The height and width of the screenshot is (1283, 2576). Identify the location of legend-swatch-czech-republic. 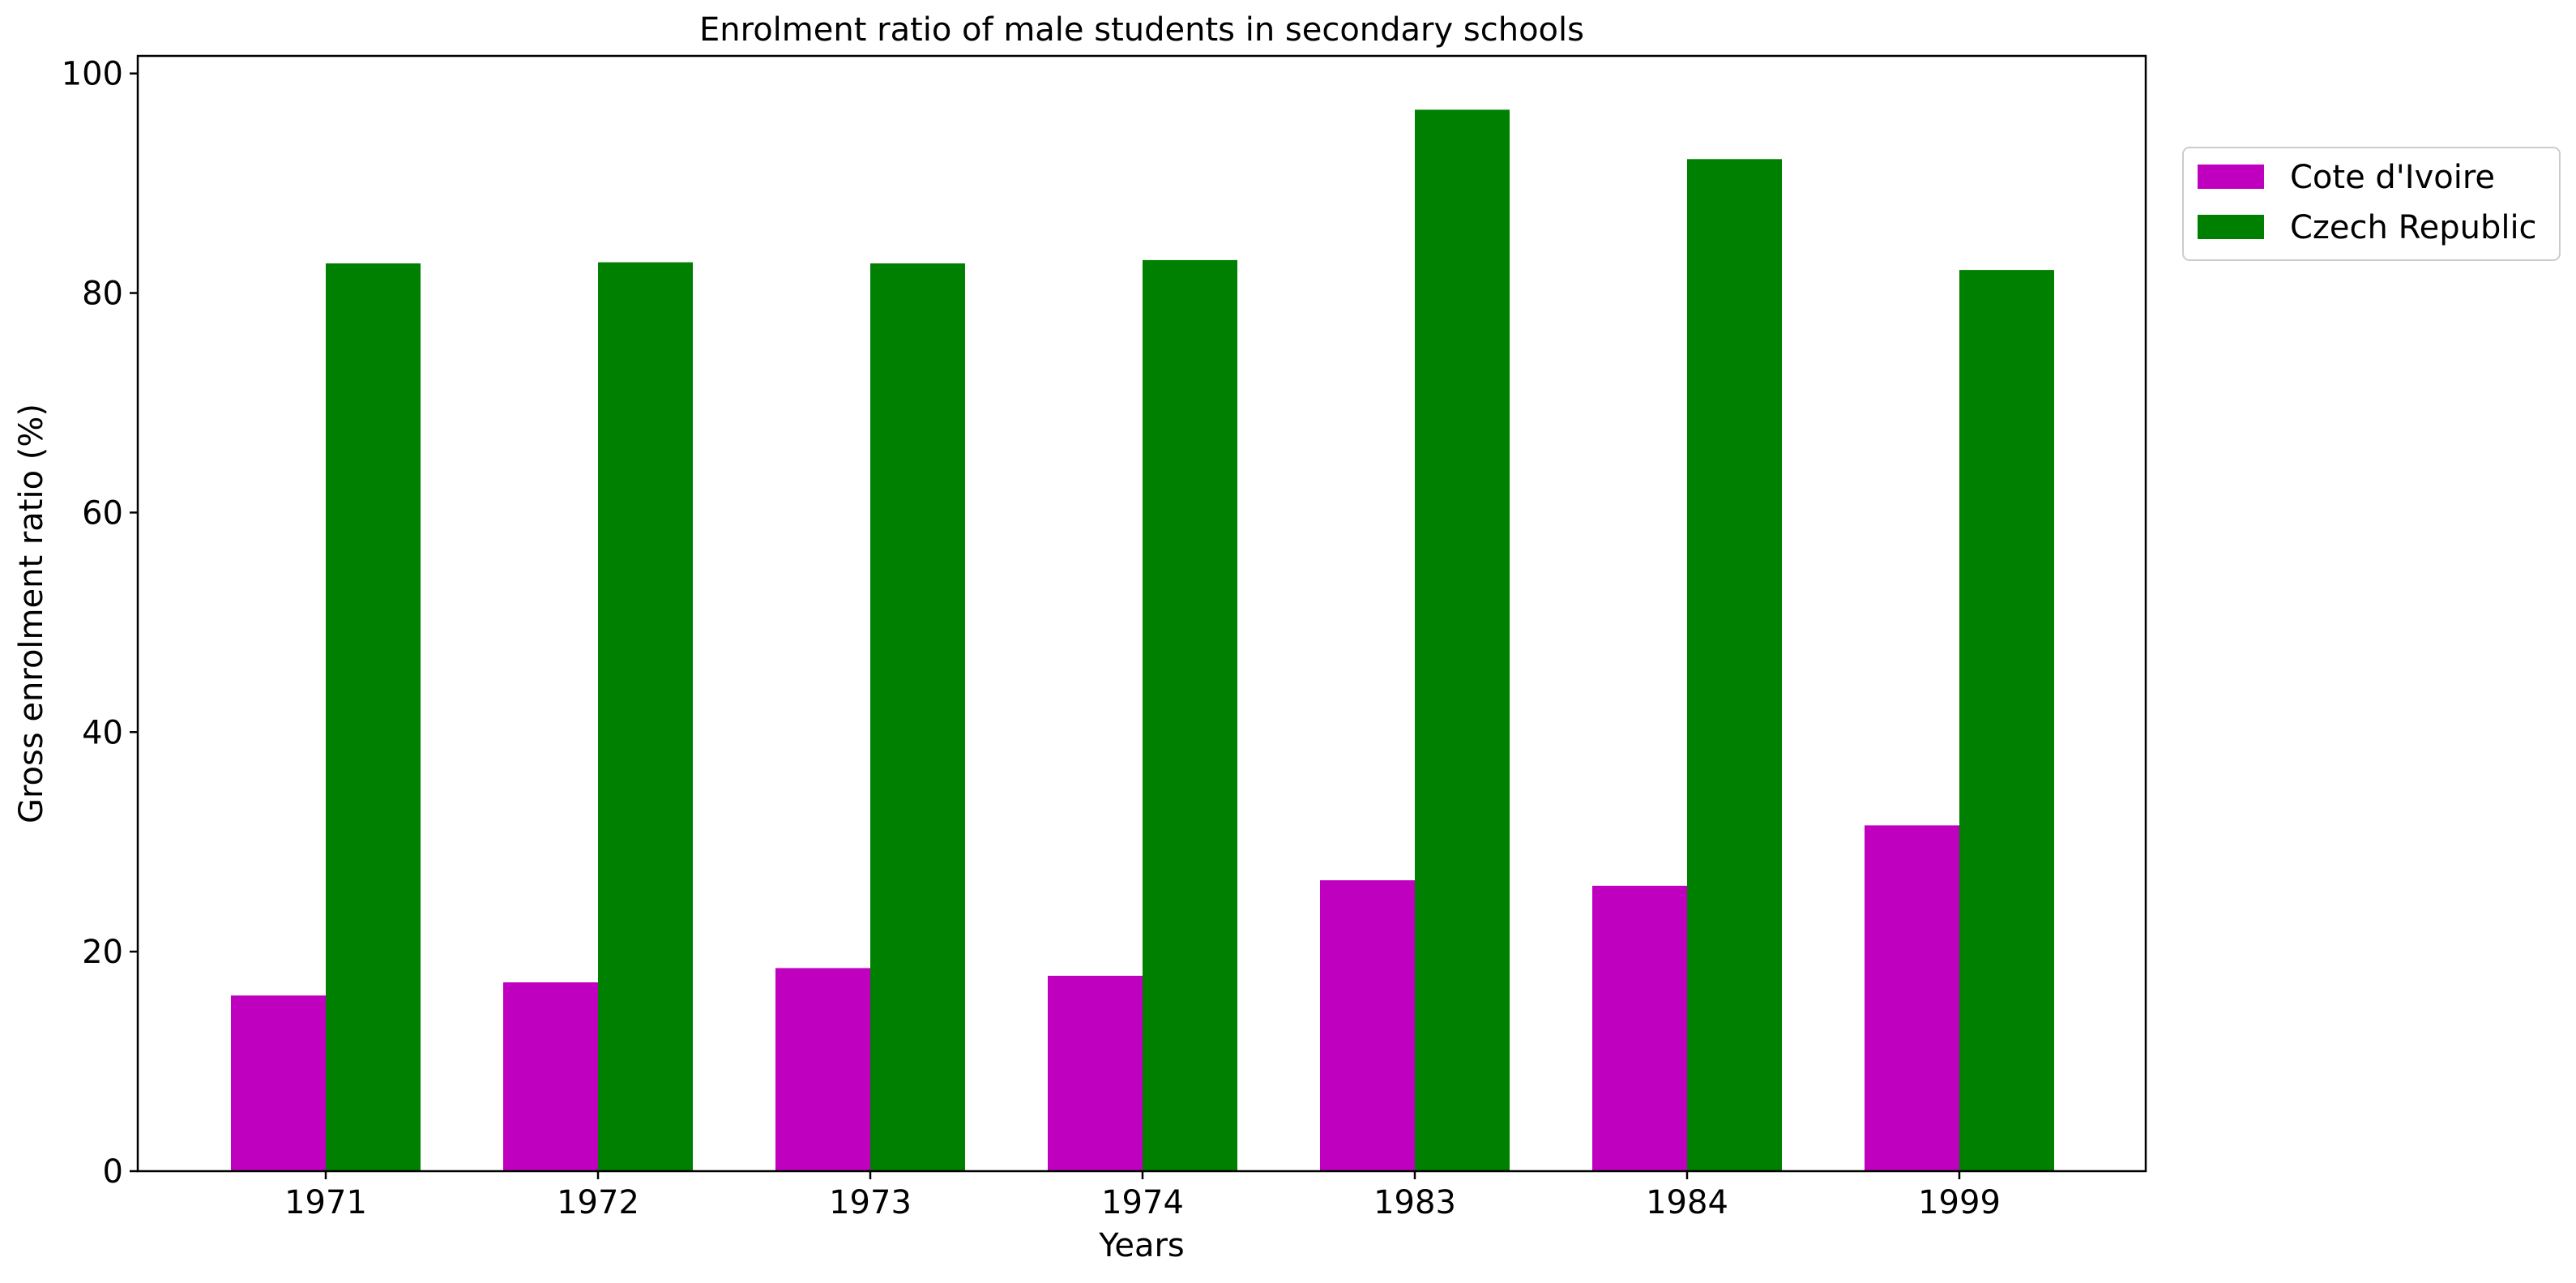
(2231, 227).